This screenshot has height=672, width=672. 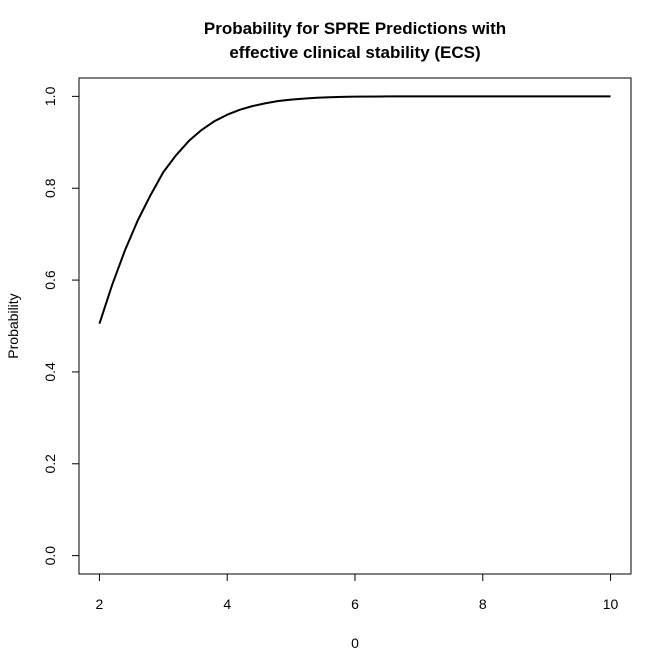 What do you see at coordinates (355, 604) in the screenshot?
I see `x-tick-label: 6` at bounding box center [355, 604].